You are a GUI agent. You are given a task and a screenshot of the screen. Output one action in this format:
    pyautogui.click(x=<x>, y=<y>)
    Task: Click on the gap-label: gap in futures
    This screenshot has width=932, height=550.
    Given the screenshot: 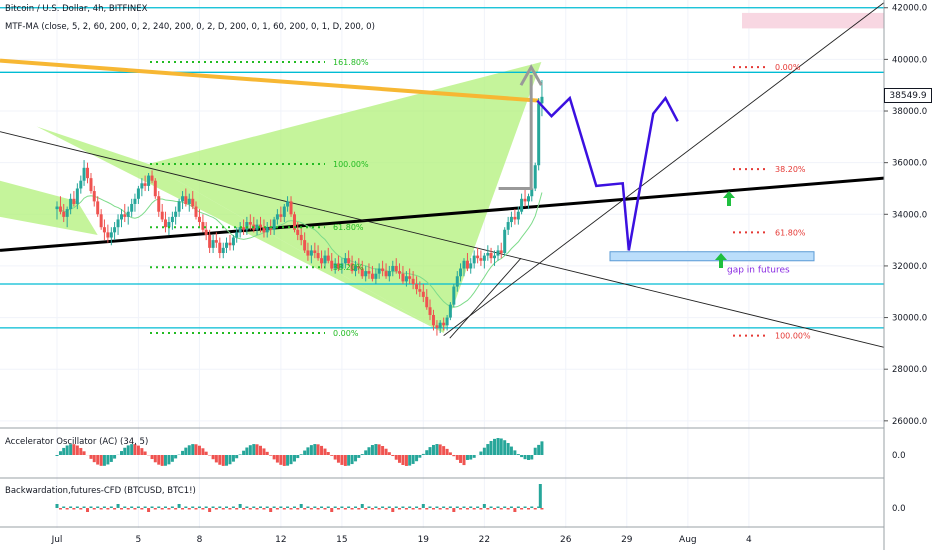 What is the action you would take?
    pyautogui.click(x=758, y=270)
    